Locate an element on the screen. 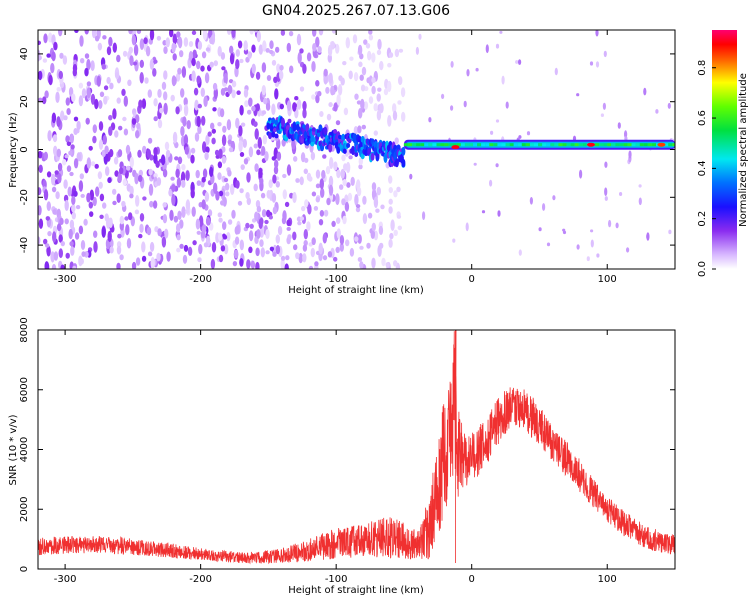 This screenshot has width=750, height=600. colorbar-tick-label: 0.4 is located at coordinates (702, 168).